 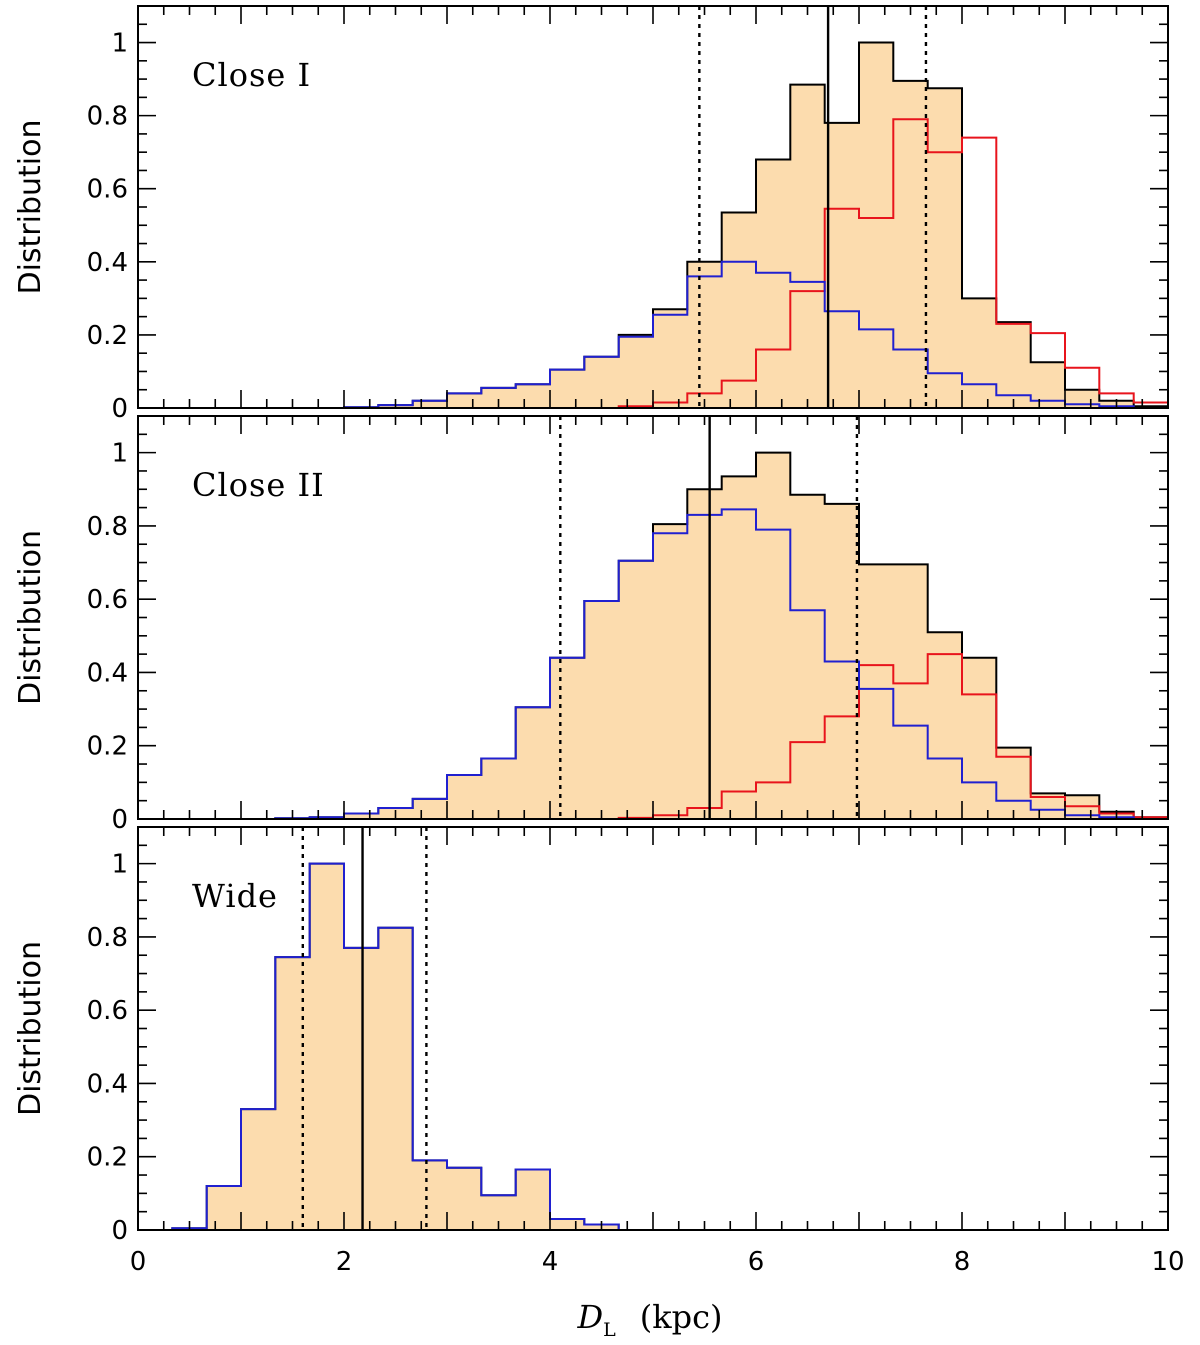 I want to click on x-tick-label: 6, so click(x=756, y=1262).